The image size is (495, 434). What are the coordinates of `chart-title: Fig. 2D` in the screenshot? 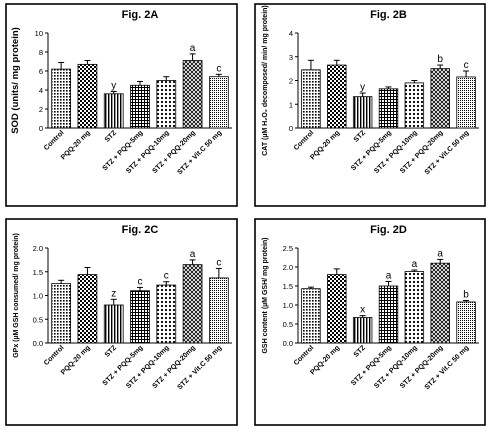 It's located at (388, 230).